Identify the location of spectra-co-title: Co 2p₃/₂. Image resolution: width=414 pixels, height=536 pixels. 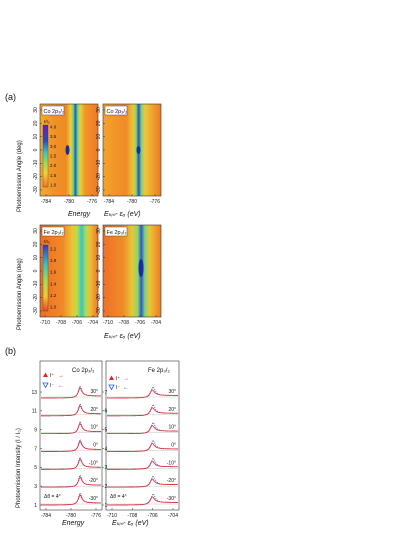
(83, 371).